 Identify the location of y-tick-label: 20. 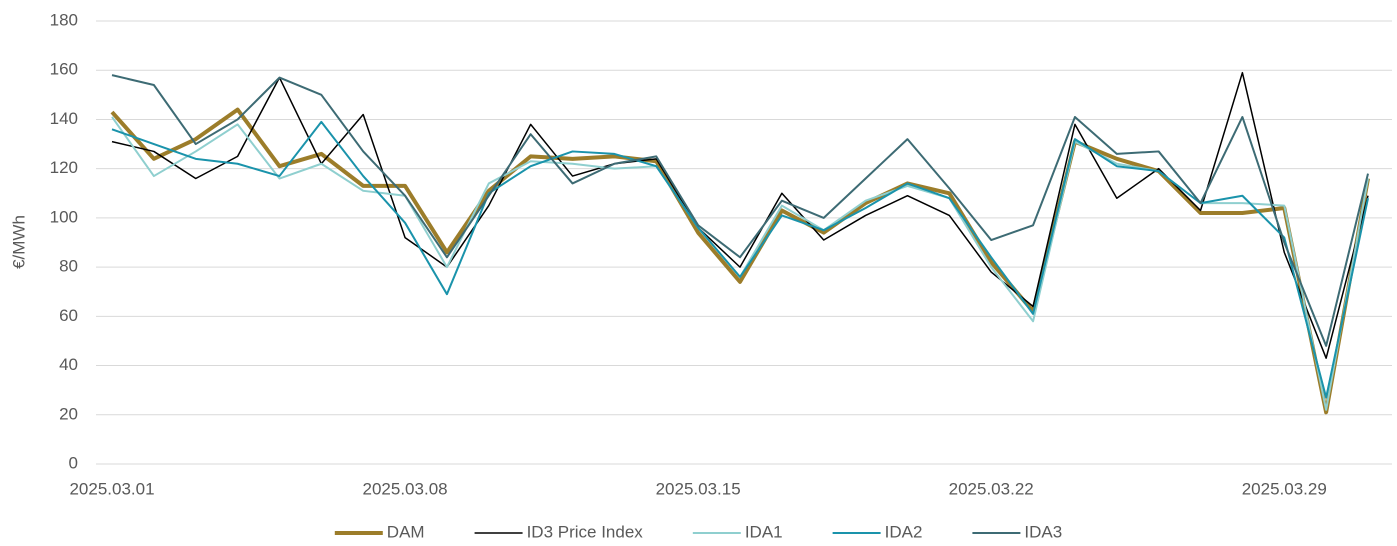
(68, 413).